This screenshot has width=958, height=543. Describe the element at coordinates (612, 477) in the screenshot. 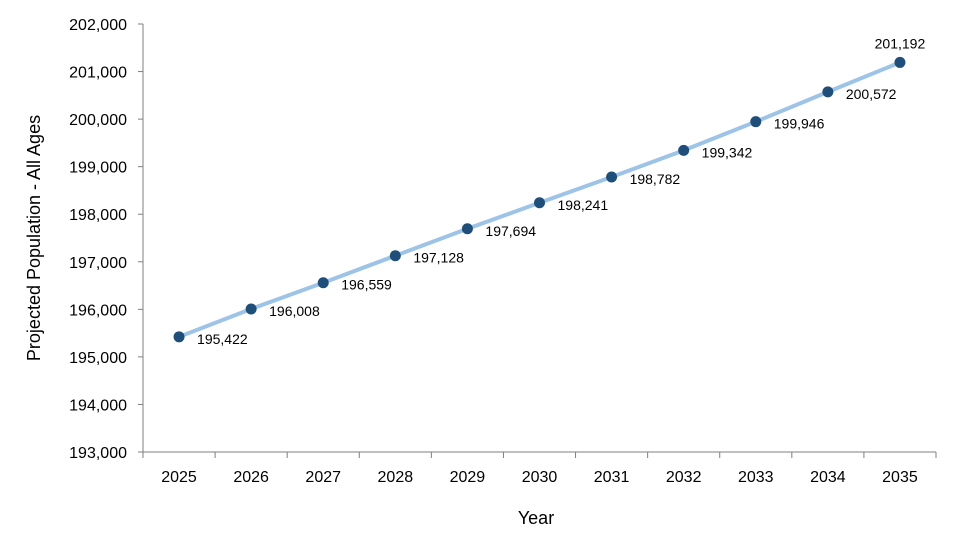

I see `x-tick-label: 2031` at that location.